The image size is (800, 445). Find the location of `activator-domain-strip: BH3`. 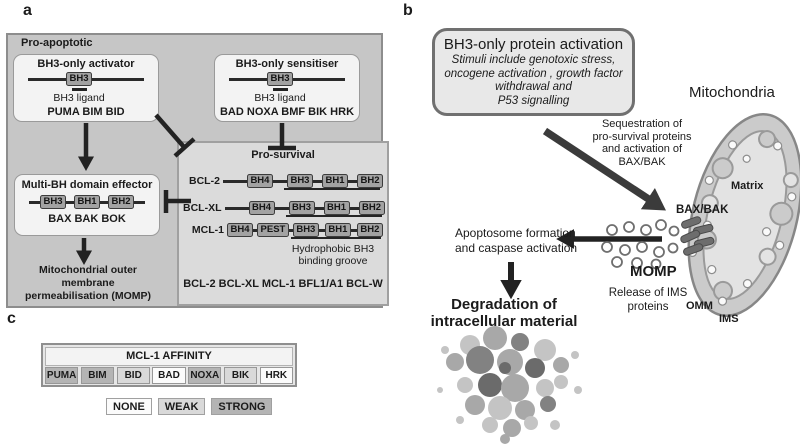

activator-domain-strip: BH3 is located at coordinates (86, 79).